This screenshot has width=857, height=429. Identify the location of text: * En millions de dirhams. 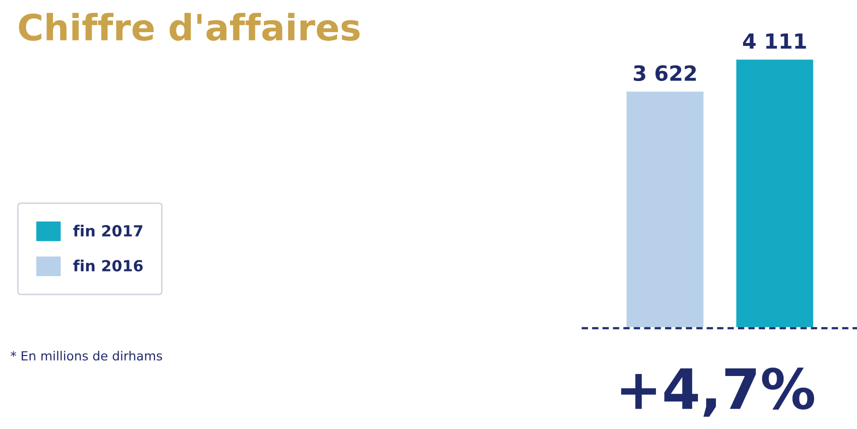
(86, 355).